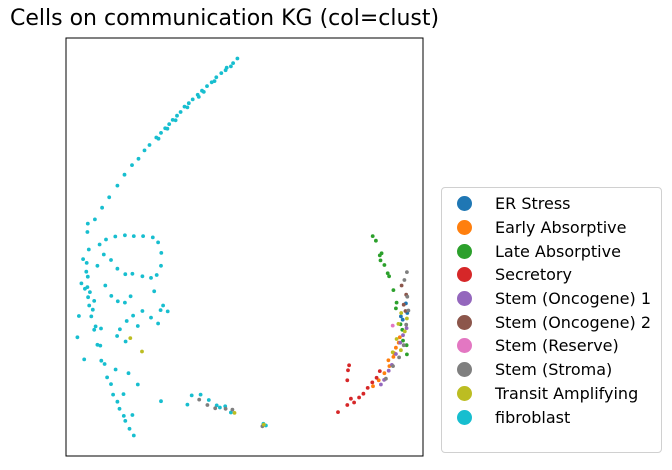  What do you see at coordinates (551, 417) in the screenshot?
I see `legend-item: fibroblast` at bounding box center [551, 417].